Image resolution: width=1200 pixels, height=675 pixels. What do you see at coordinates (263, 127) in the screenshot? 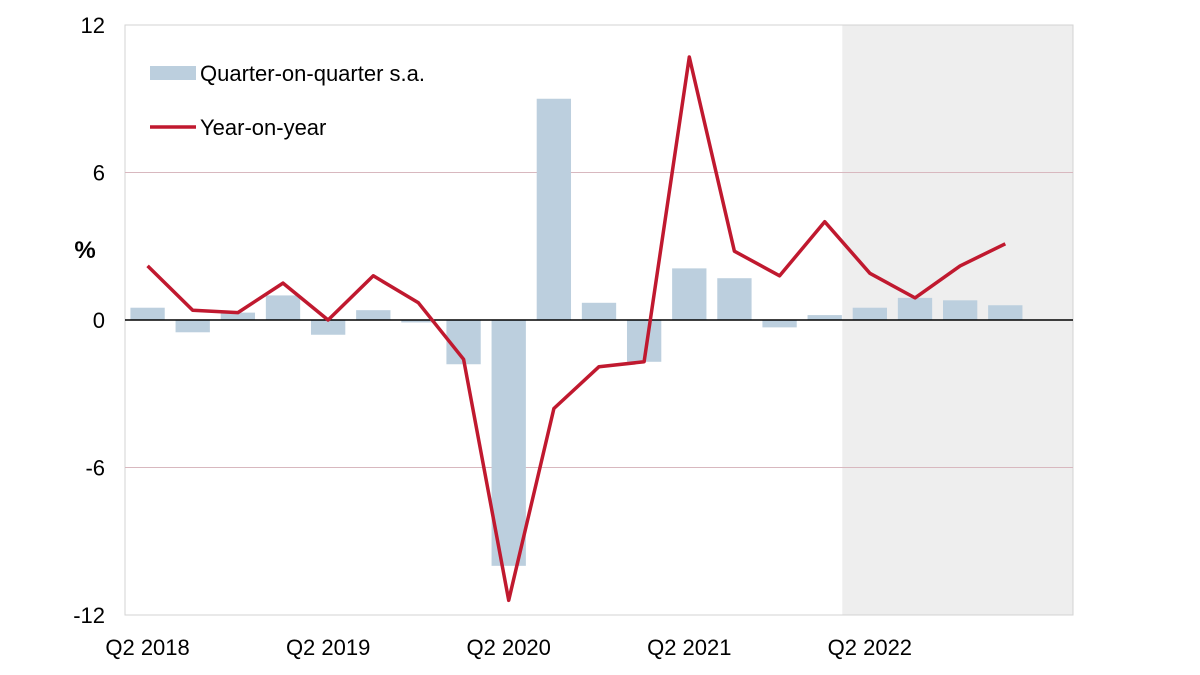
I see `legend-line-label: Year-on-year` at bounding box center [263, 127].